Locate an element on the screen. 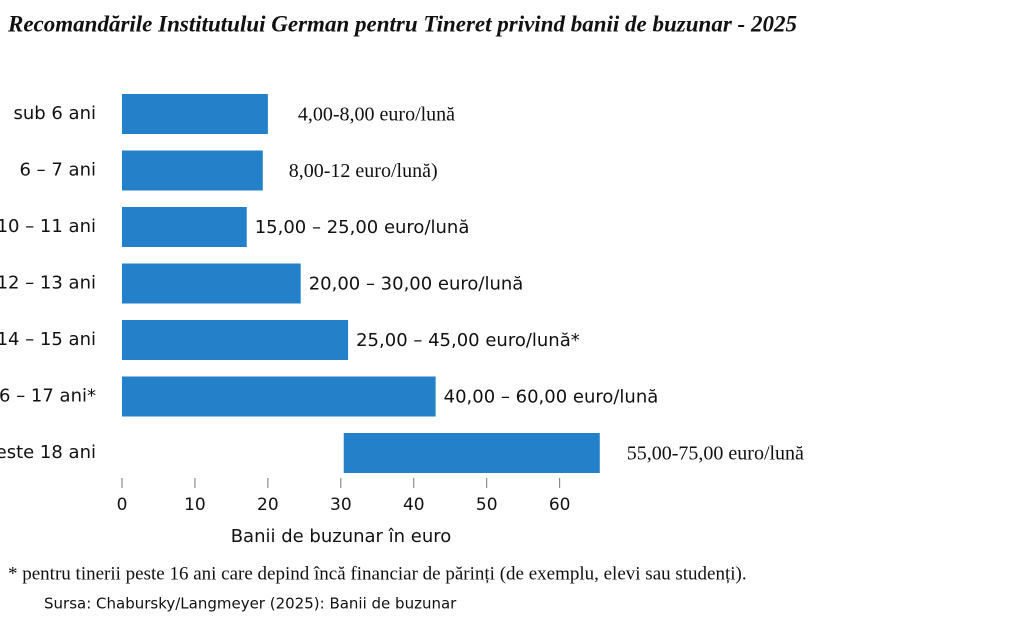  bar-label: 20,00 – 30,00 euro/lună is located at coordinates (416, 284).